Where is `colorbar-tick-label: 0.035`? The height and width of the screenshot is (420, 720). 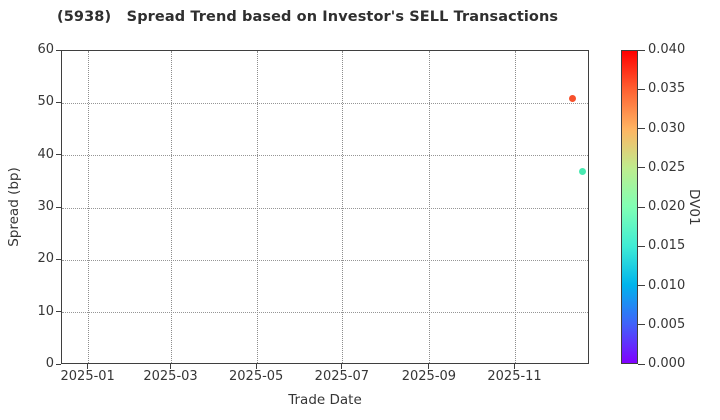
colorbar-tick-label: 0.035 is located at coordinates (667, 89).